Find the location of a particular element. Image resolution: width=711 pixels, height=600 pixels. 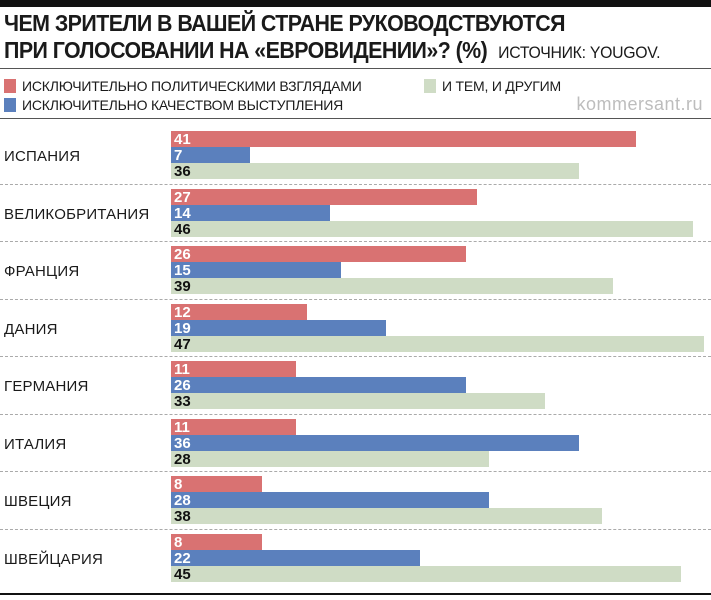

category-label: ФРАНЦИЯ is located at coordinates (42, 271).